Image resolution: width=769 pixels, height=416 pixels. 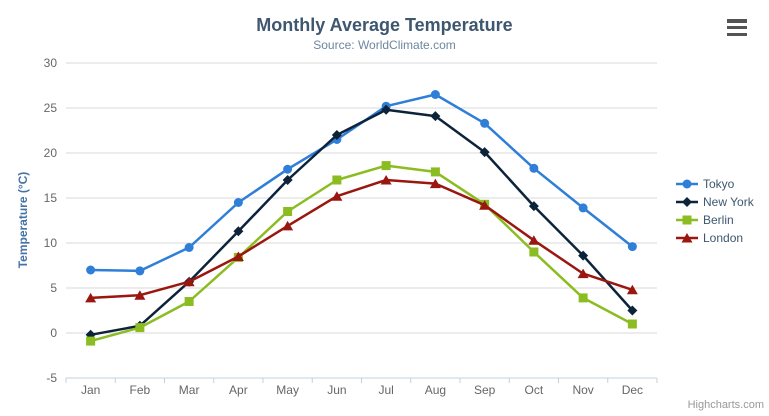 What do you see at coordinates (725, 405) in the screenshot?
I see `highcharts-credit: Highcharts.com` at bounding box center [725, 405].